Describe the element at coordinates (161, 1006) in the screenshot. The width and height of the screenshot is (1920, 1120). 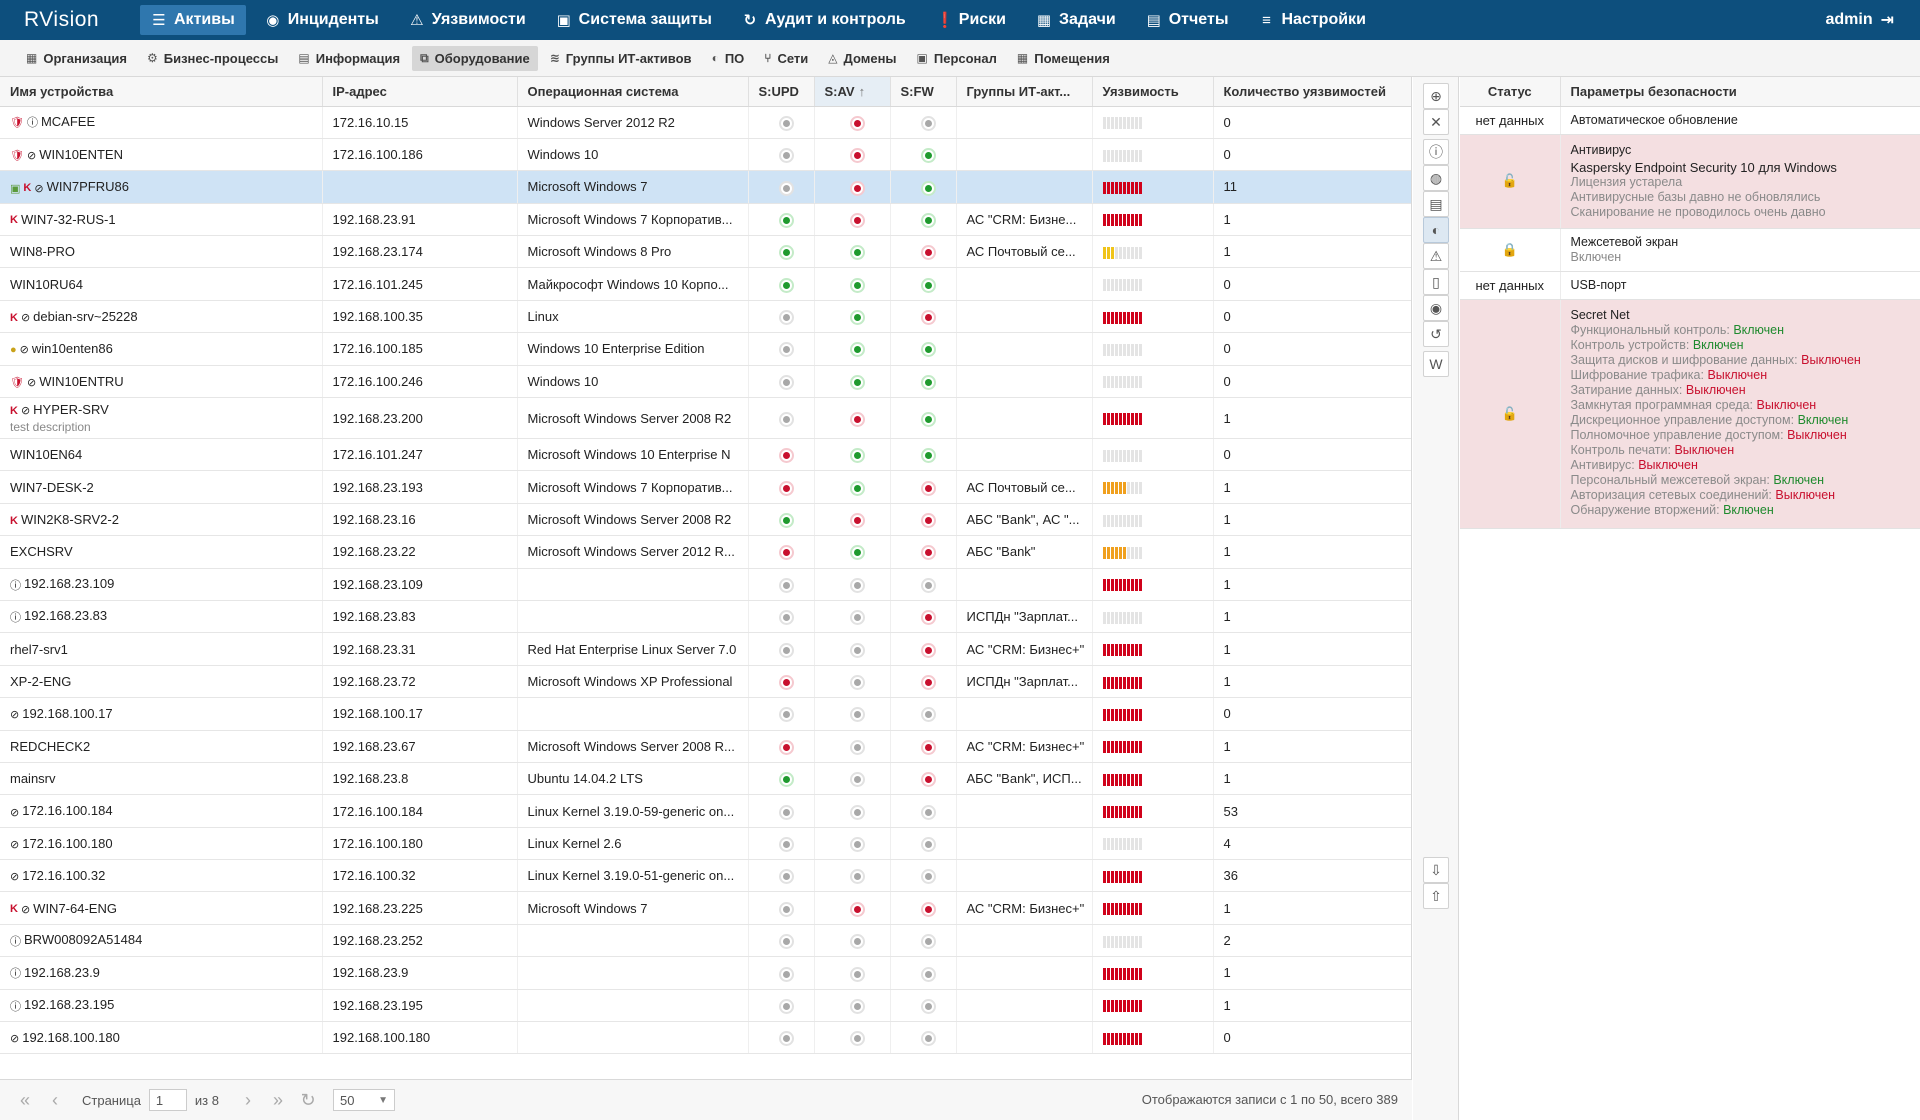
I see `device-name-cell: ⓘ 192.168.23.195` at that location.